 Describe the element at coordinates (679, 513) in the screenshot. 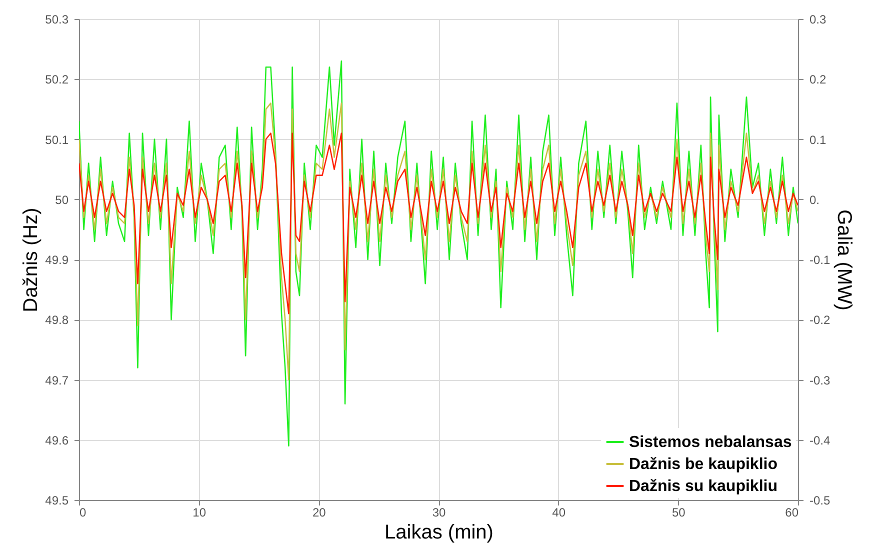

I see `x-tick-label: 50` at that location.